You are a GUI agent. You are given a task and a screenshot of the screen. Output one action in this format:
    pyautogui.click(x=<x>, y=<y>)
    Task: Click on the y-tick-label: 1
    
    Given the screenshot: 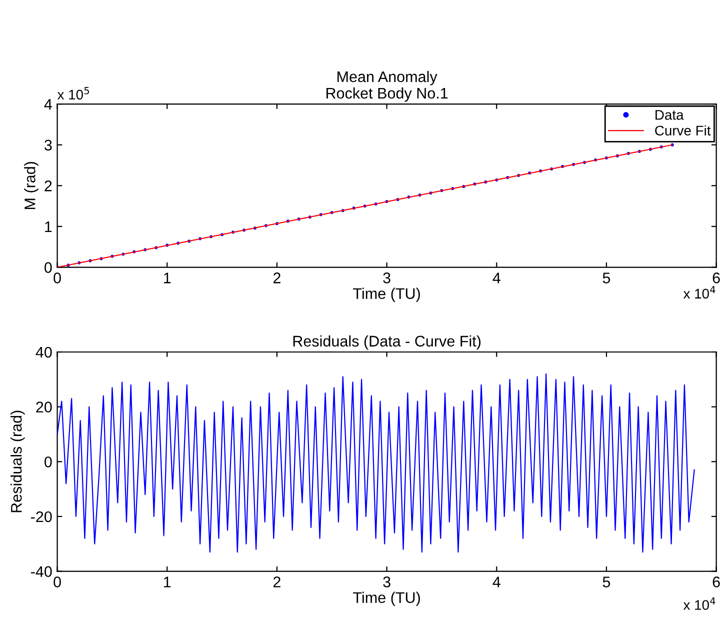 What is the action you would take?
    pyautogui.click(x=48, y=226)
    